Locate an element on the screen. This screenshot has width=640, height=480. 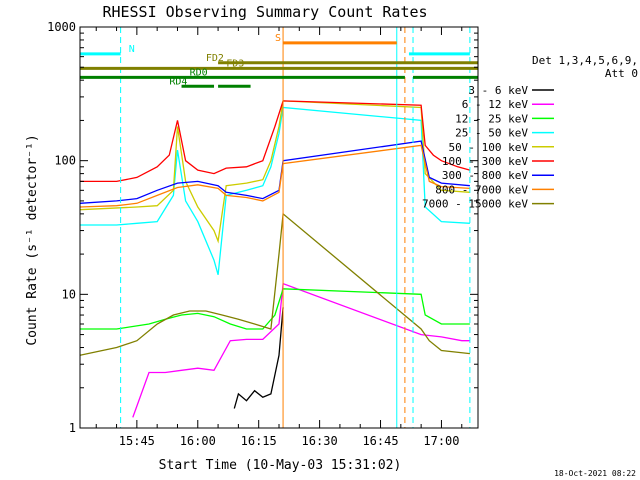
x-tick-label-1: 15:45 is located at coordinates (137, 441).